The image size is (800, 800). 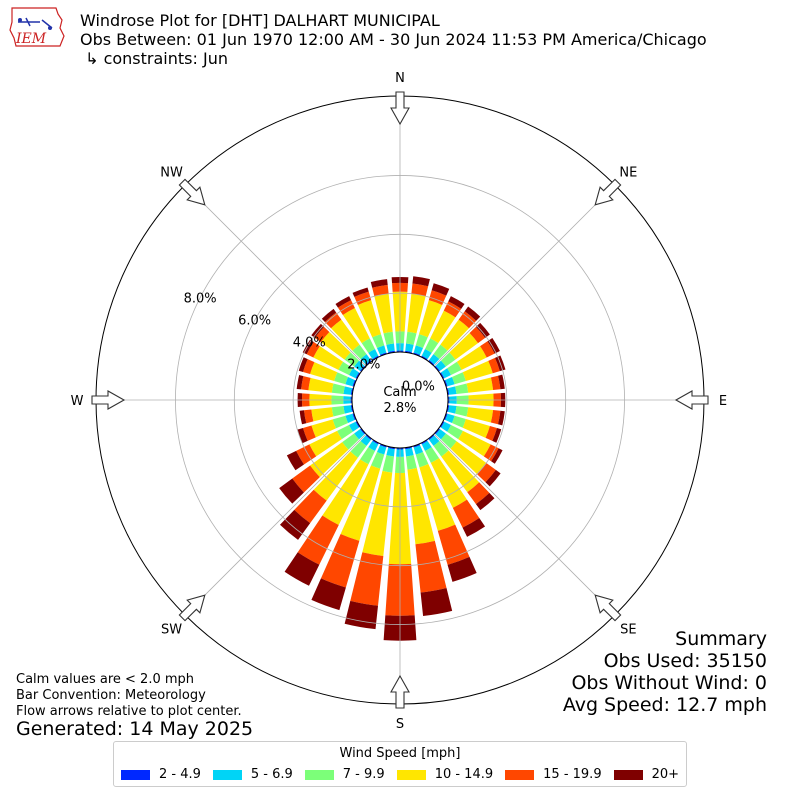 I want to click on summary-title: Summary, so click(x=721, y=639).